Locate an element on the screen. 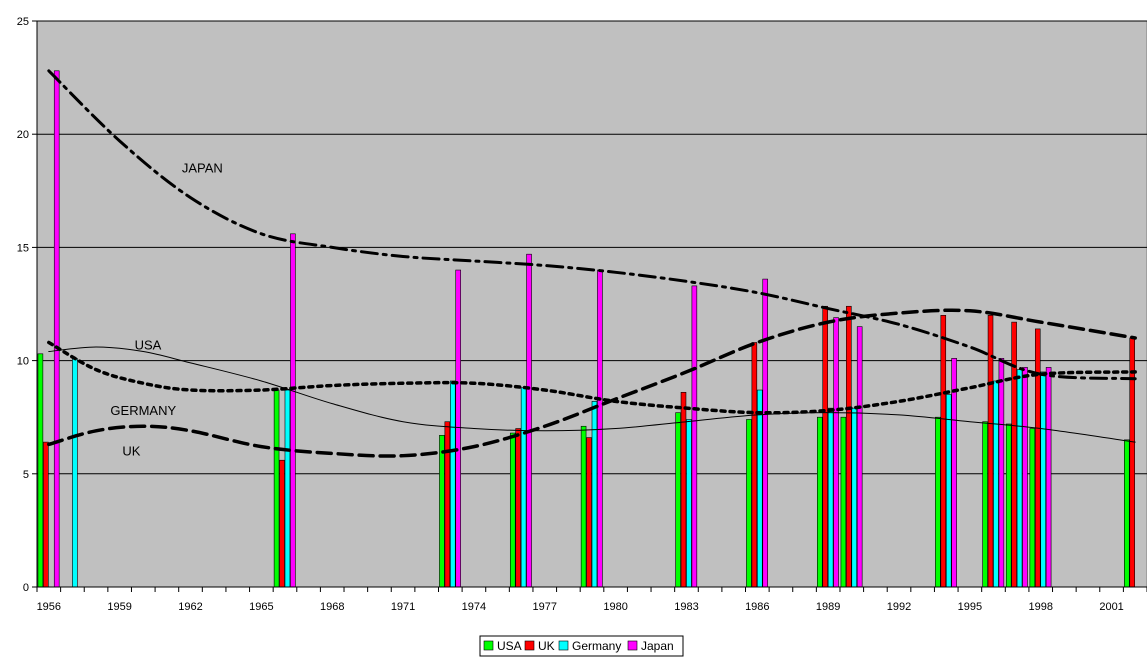  x-tick-label: 1968 is located at coordinates (332, 607).